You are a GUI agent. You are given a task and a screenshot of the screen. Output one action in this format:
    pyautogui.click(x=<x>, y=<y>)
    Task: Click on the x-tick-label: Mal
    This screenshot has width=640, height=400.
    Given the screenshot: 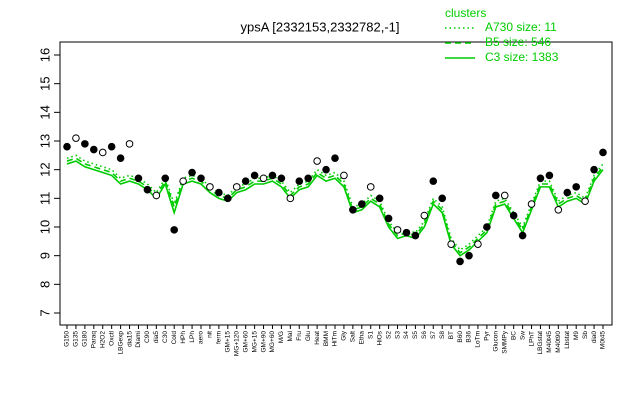 What is the action you would take?
    pyautogui.click(x=290, y=335)
    